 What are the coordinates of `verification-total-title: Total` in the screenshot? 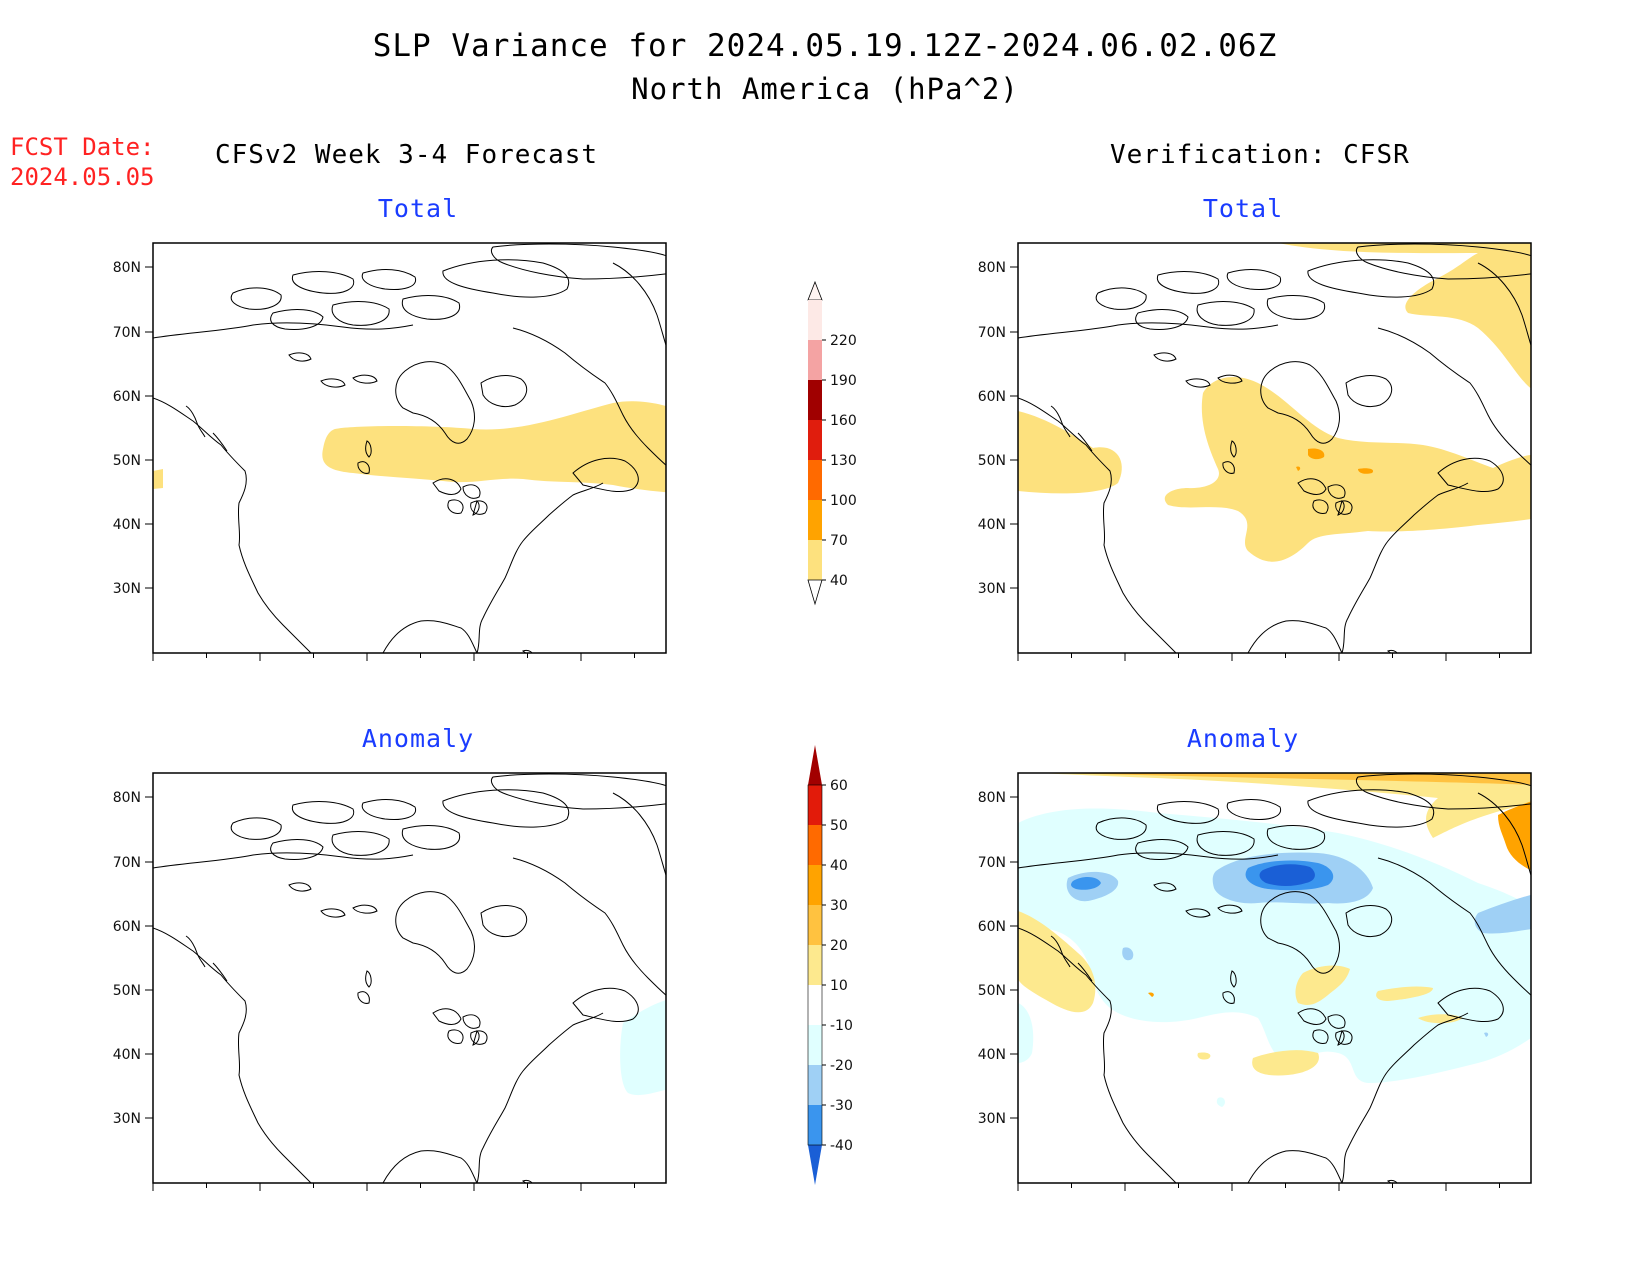 It's located at (1243, 208).